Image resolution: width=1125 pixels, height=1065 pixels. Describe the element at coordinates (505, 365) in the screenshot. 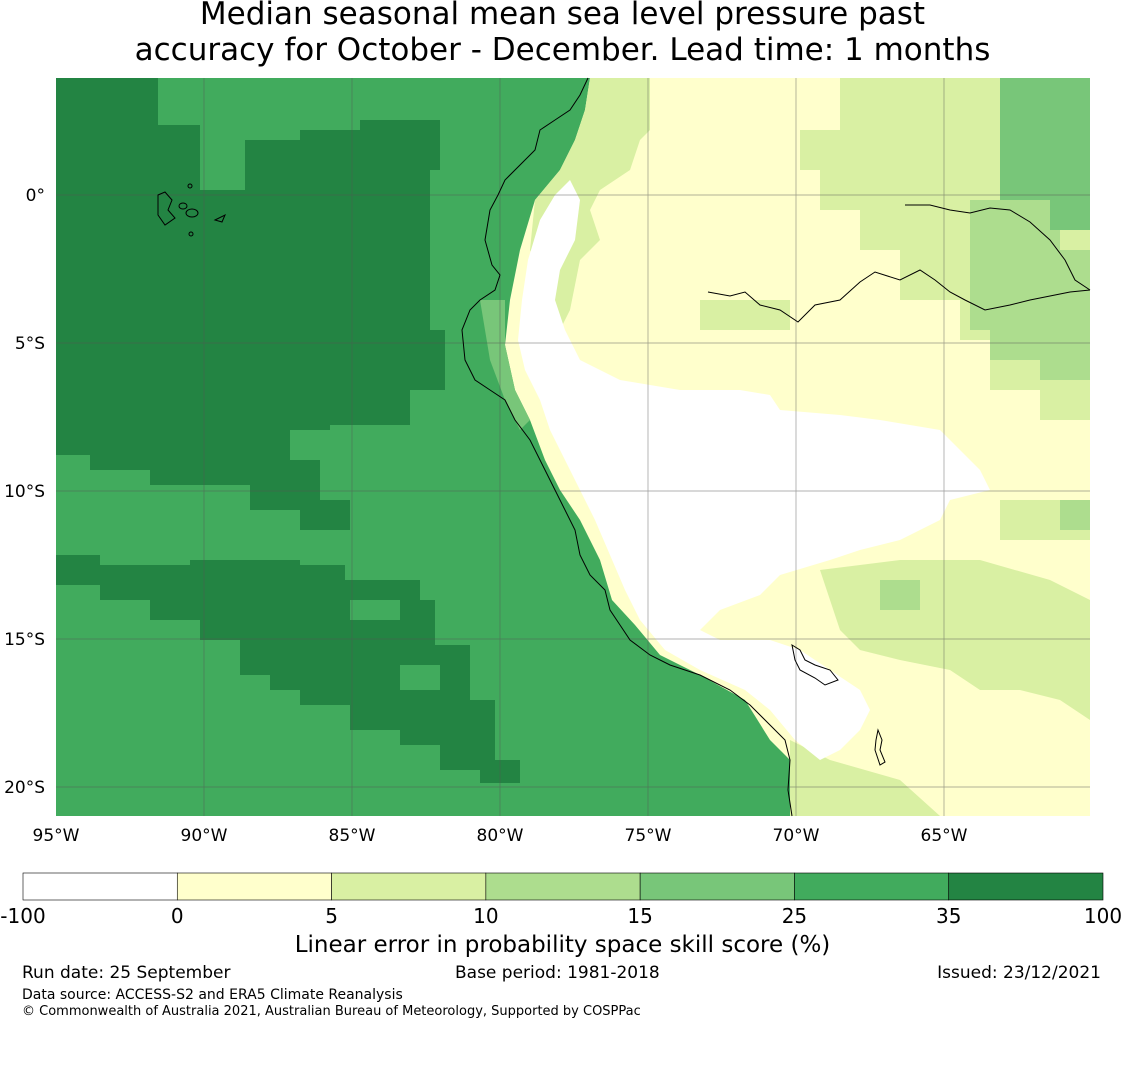

I see `coastal-band` at that location.